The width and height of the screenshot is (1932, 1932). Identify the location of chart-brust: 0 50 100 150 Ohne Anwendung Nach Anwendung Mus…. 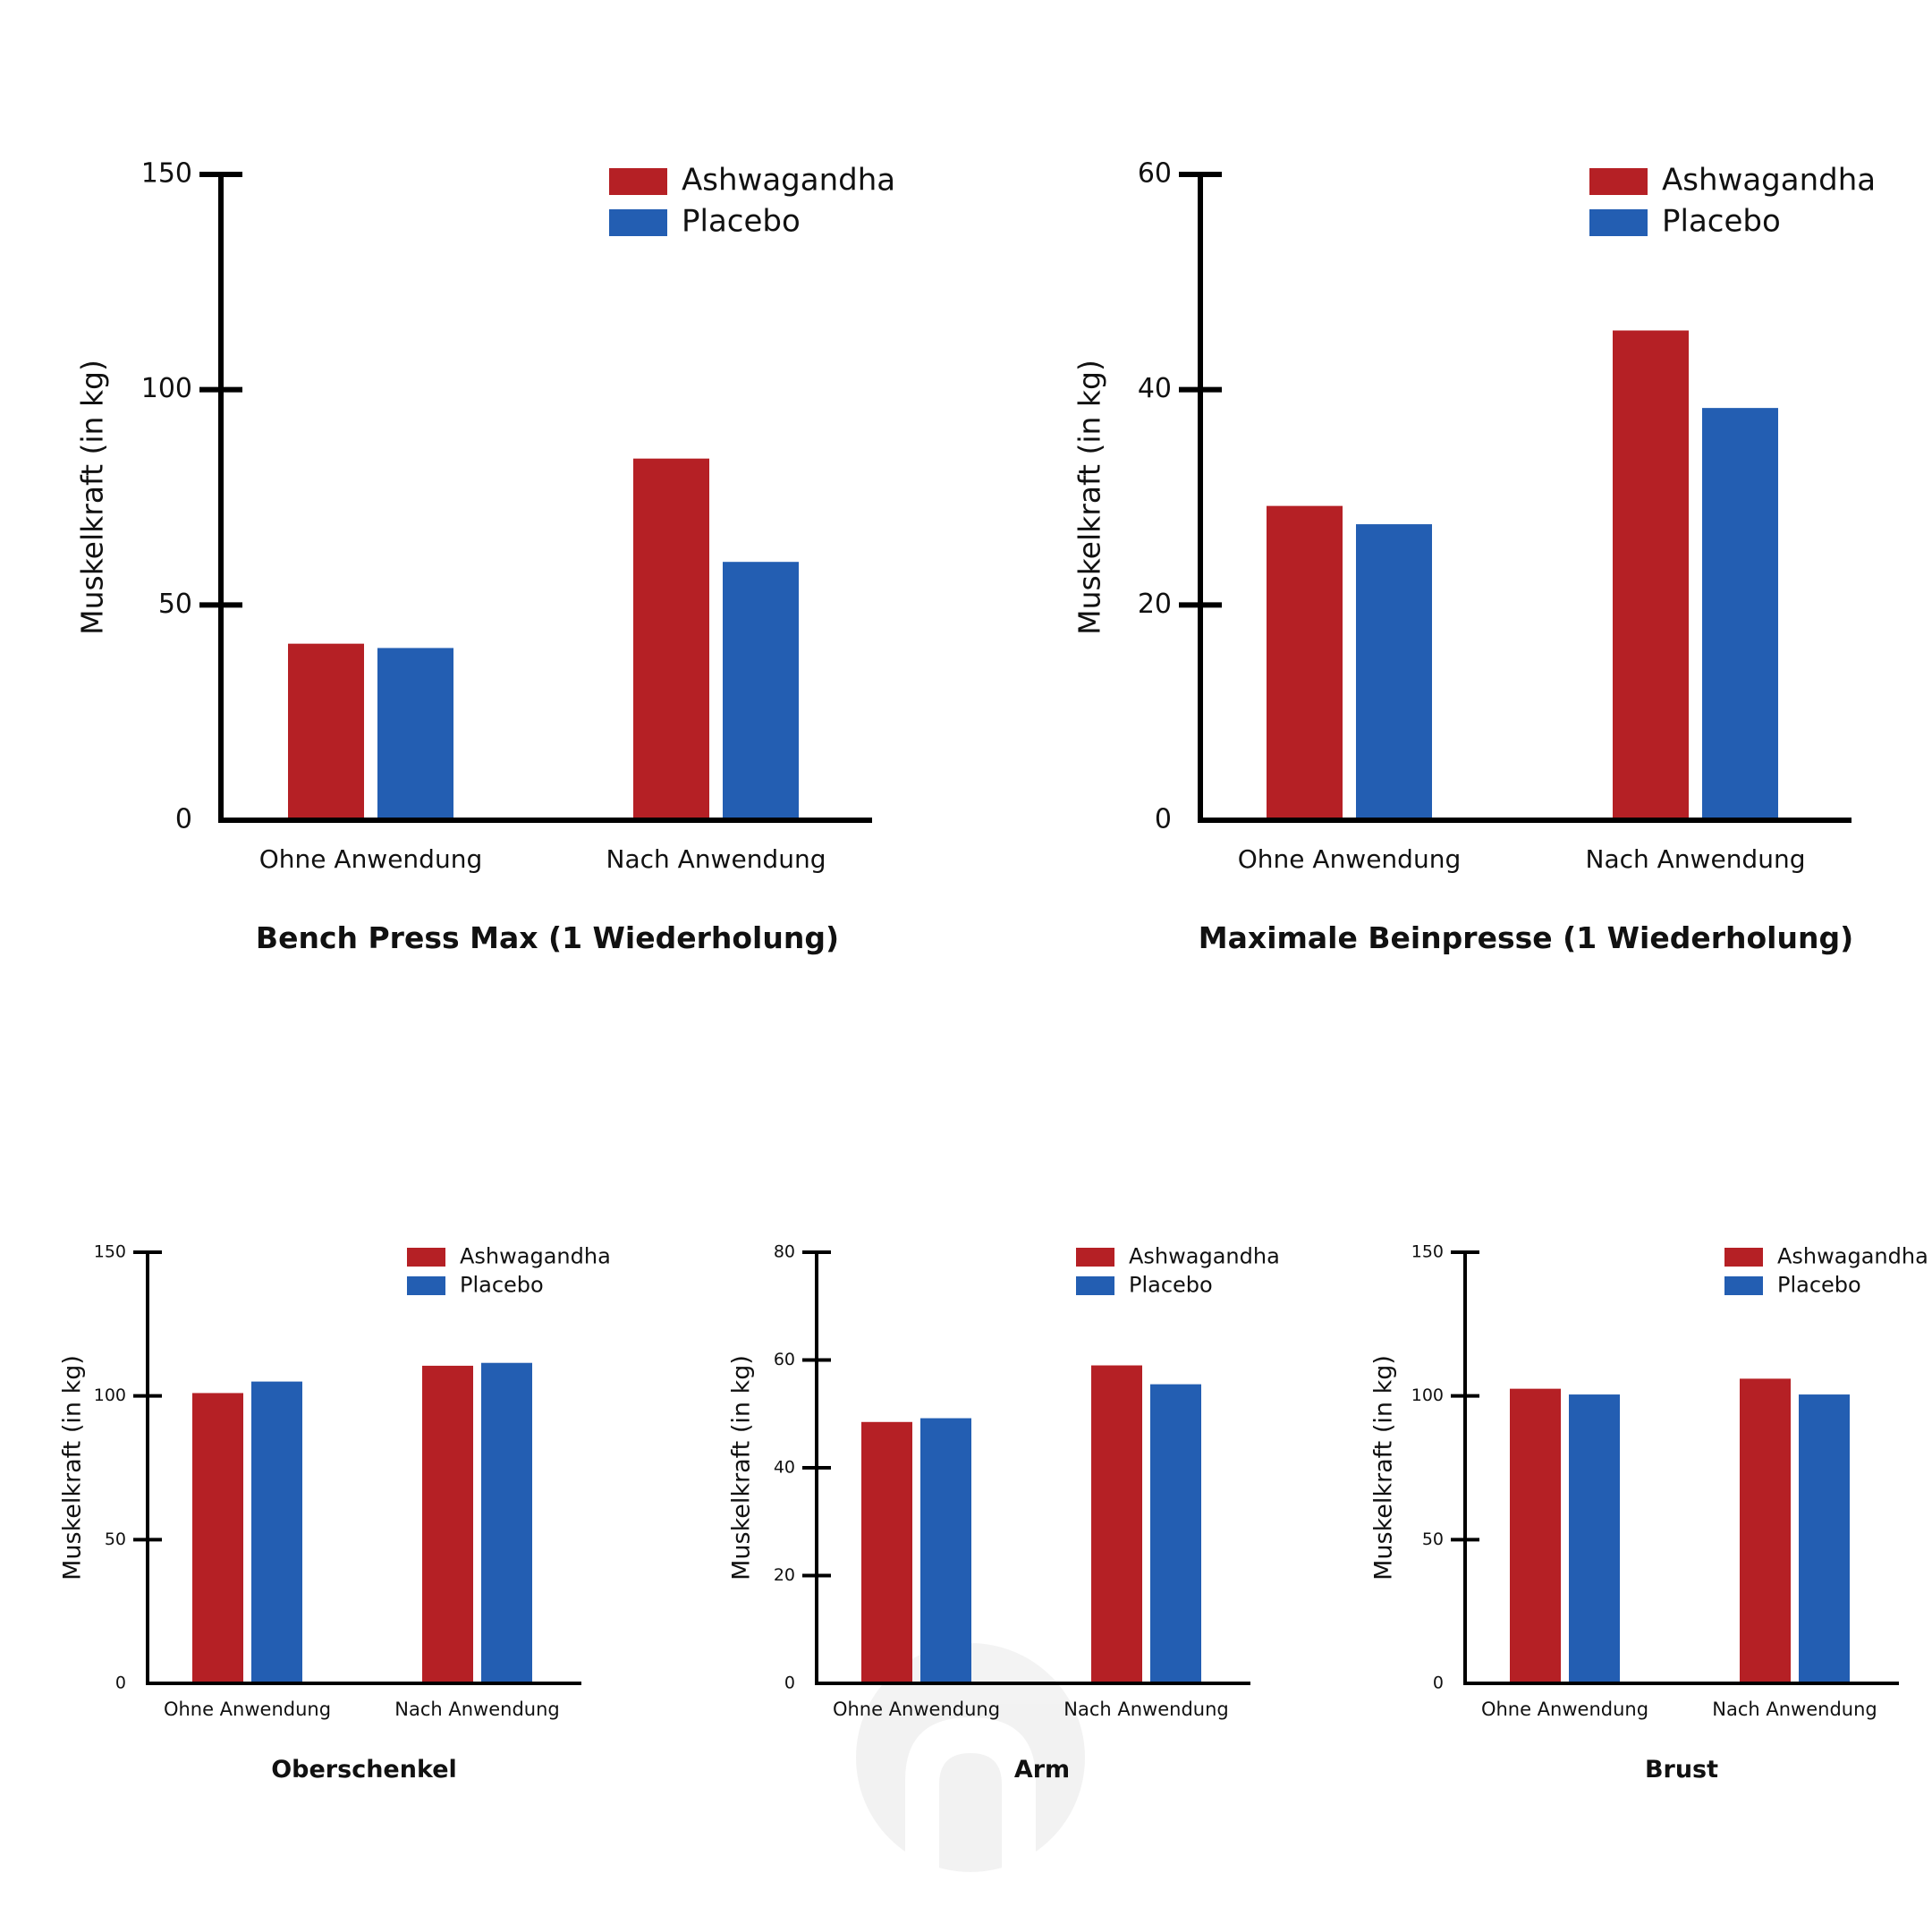
(1649, 1513).